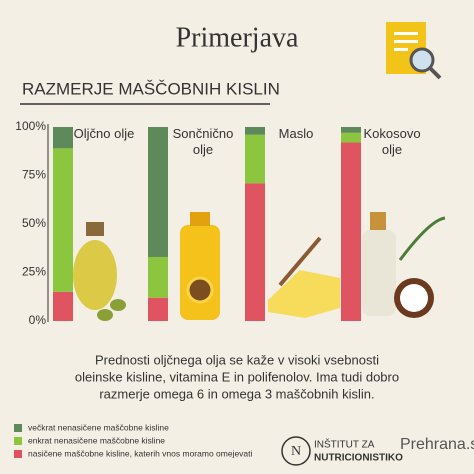 The height and width of the screenshot is (474, 474). I want to click on category-label: Maslo, so click(296, 133).